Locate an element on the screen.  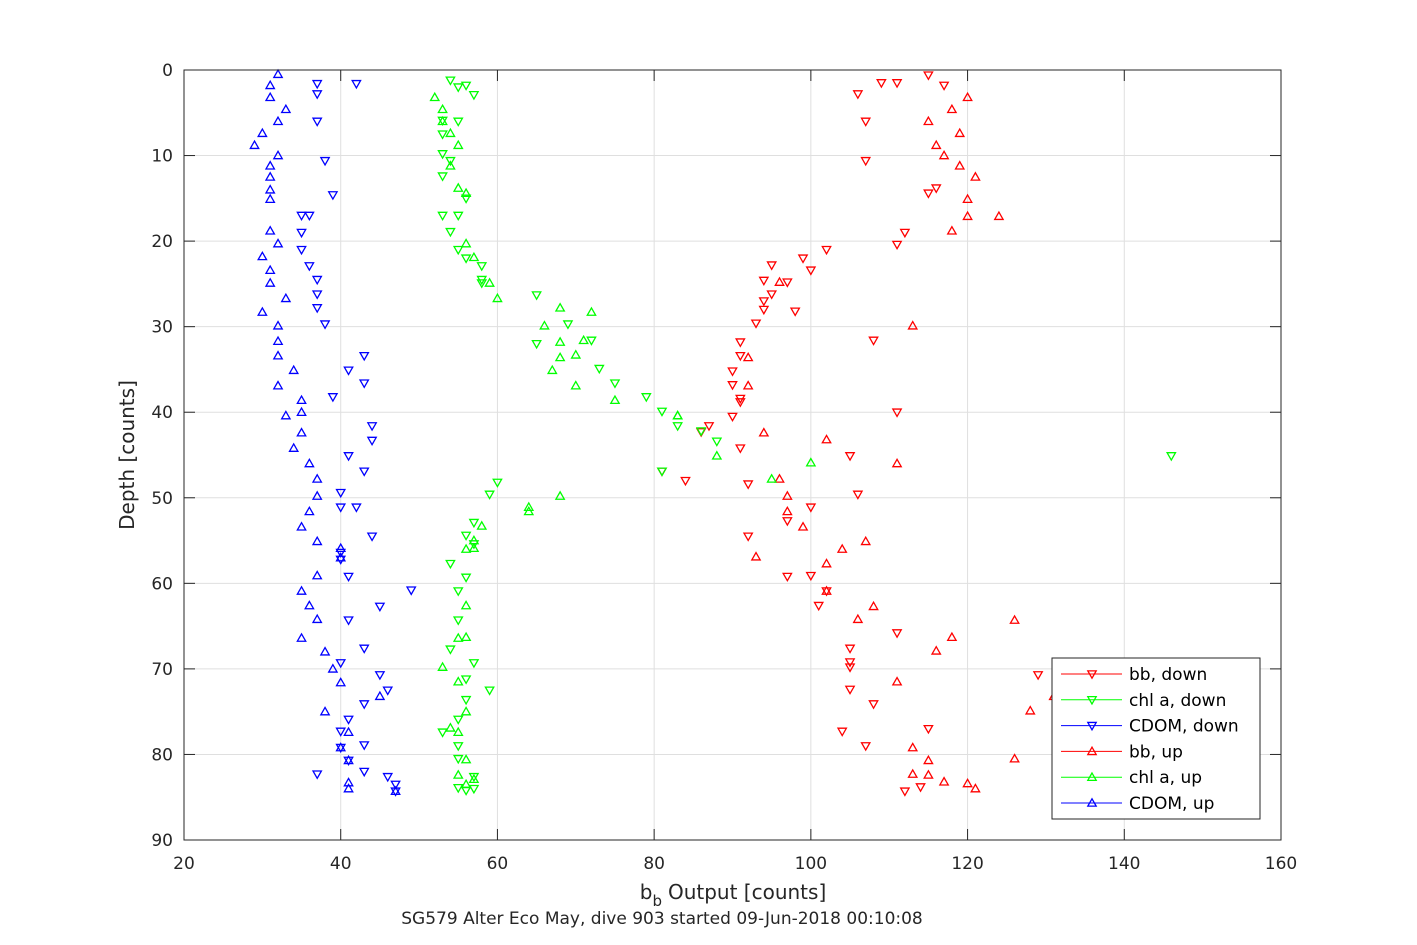
legend-label: chl a, up is located at coordinates (1165, 778).